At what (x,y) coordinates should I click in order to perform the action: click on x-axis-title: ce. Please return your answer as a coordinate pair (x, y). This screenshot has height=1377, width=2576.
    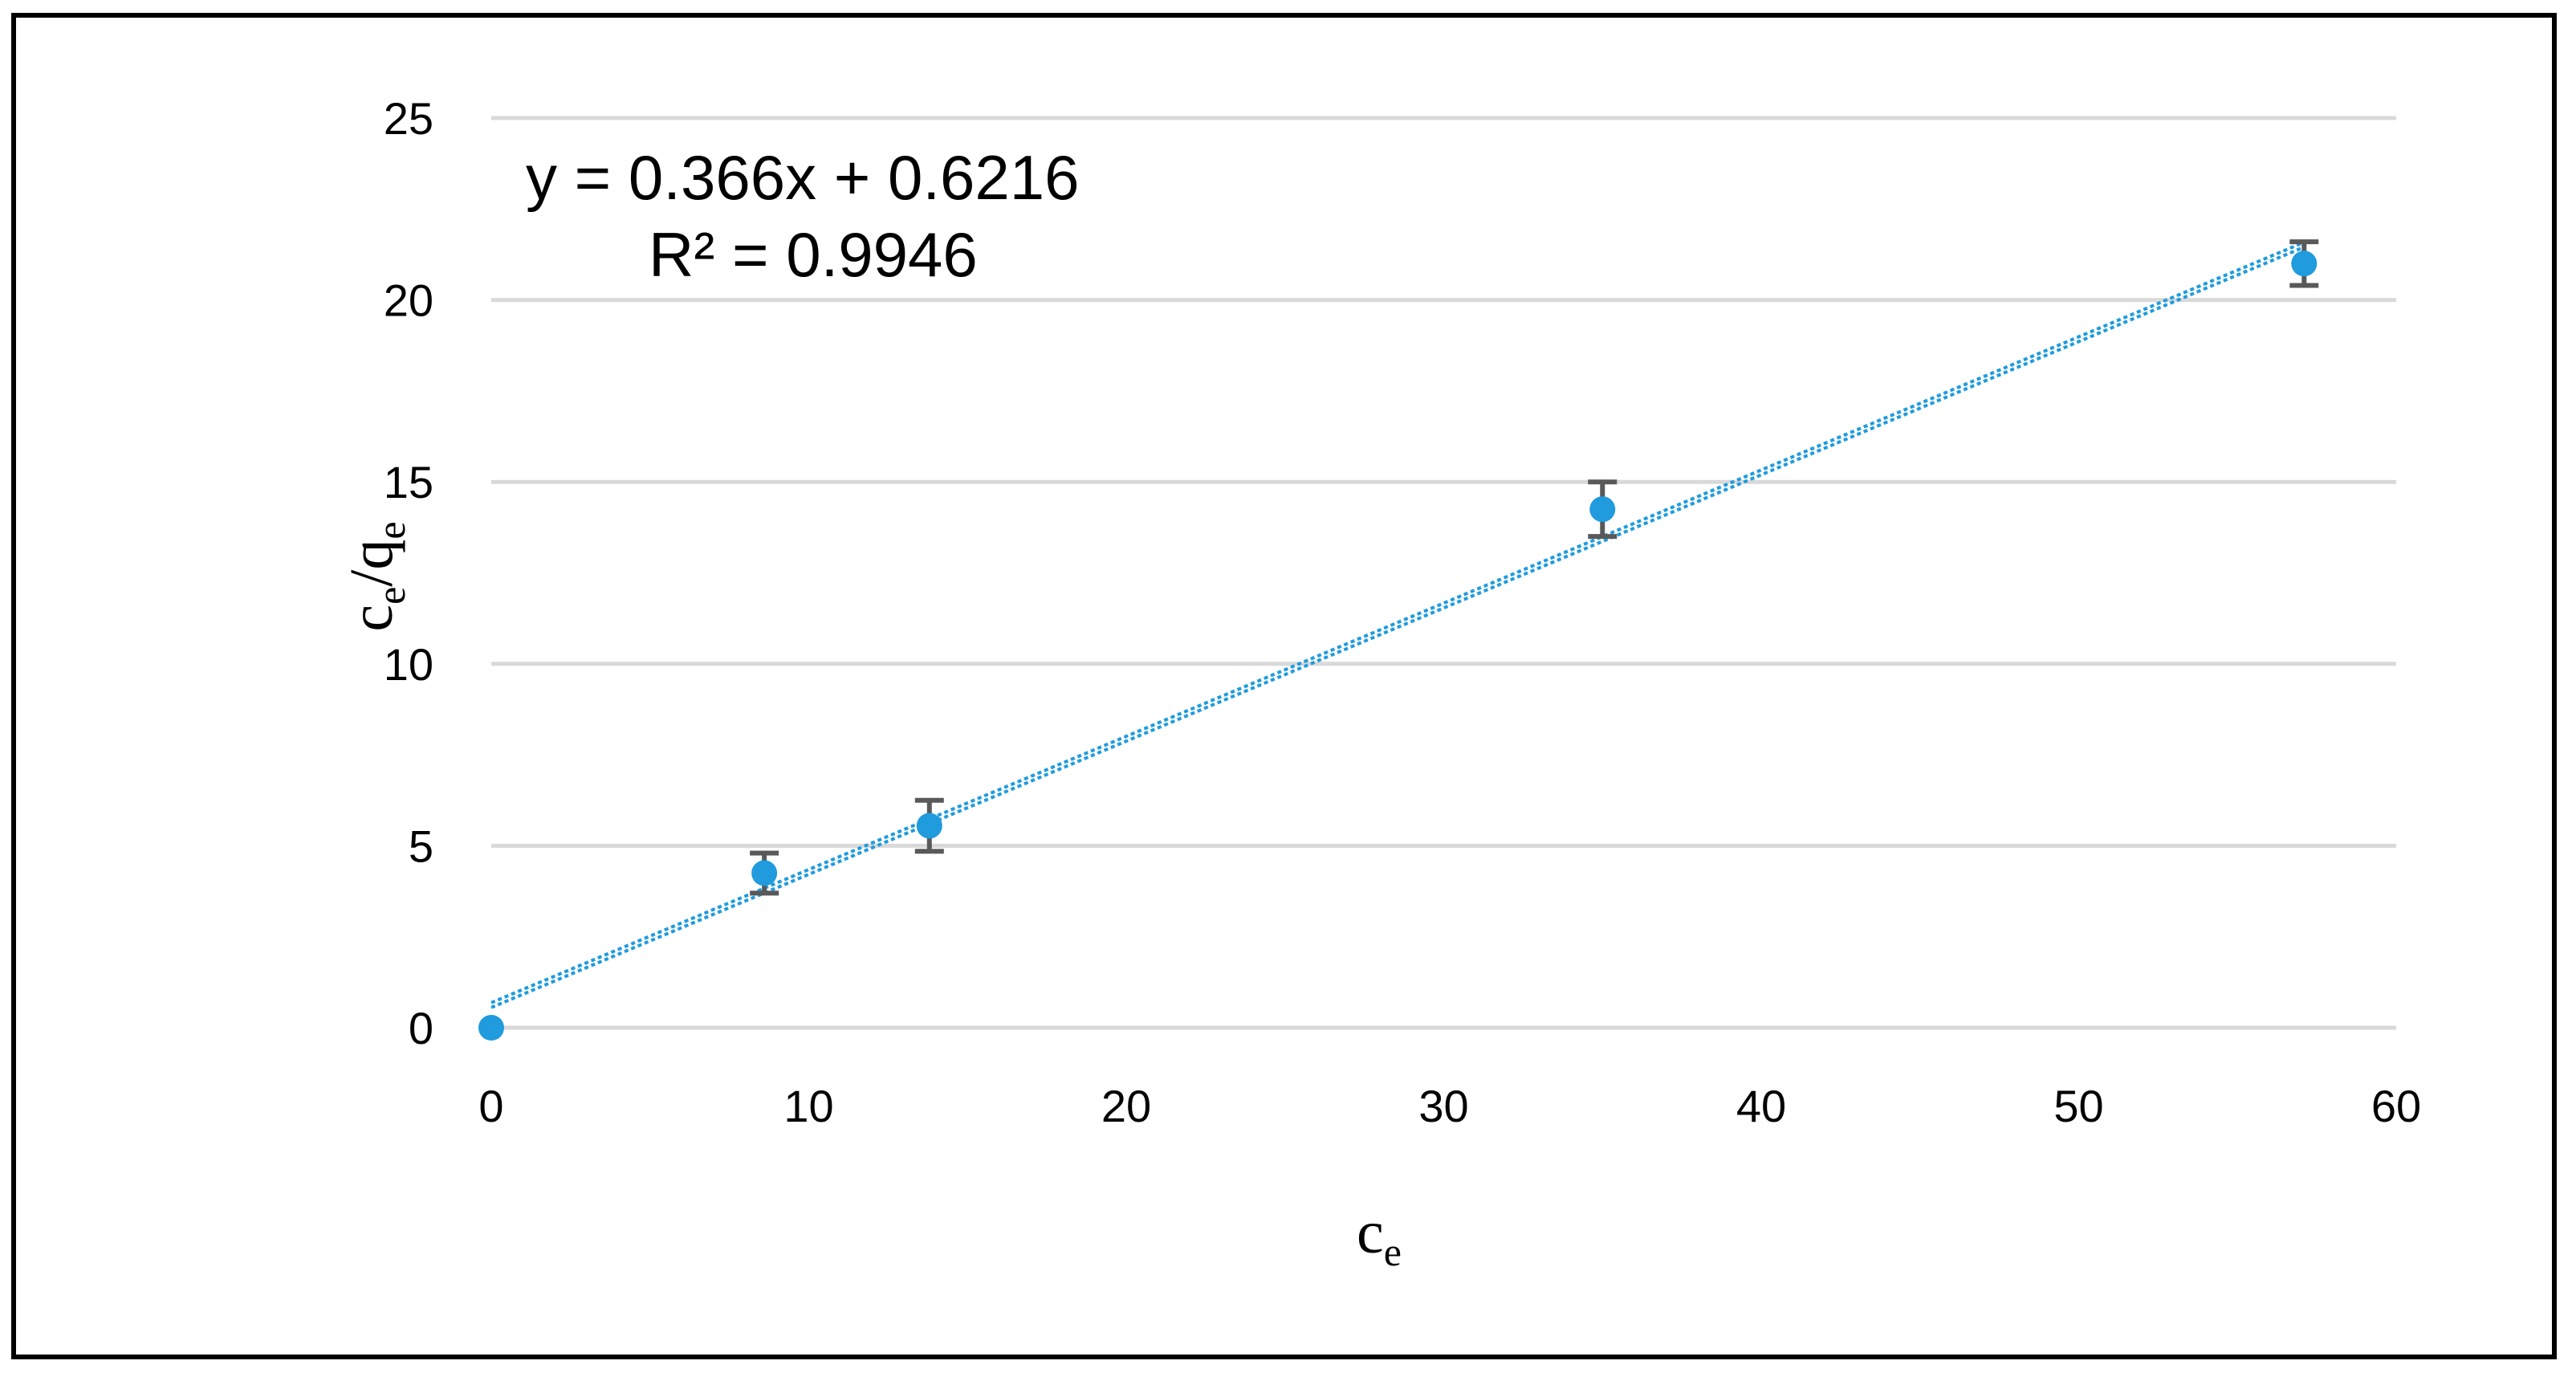
    Looking at the image, I should click on (1379, 1236).